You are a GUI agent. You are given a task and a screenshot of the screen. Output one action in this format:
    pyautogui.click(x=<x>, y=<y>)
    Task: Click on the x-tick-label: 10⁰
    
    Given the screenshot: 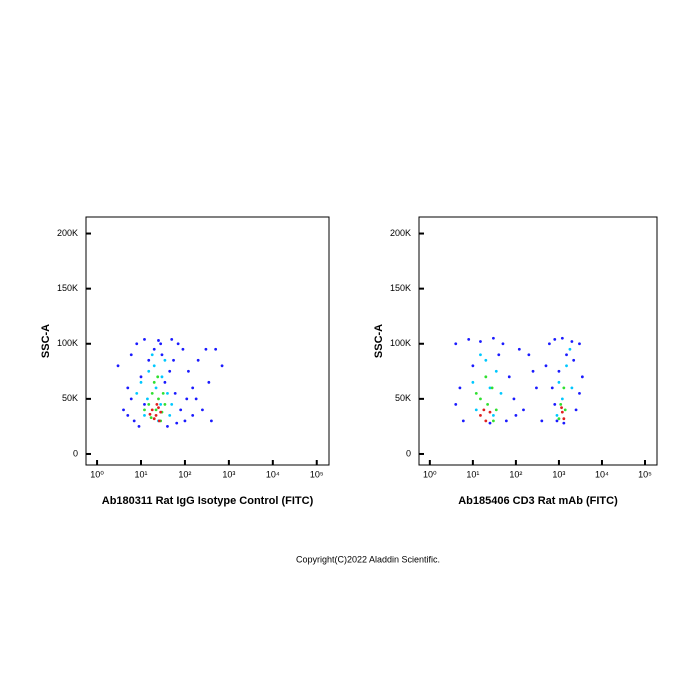 What is the action you would take?
    pyautogui.click(x=430, y=474)
    